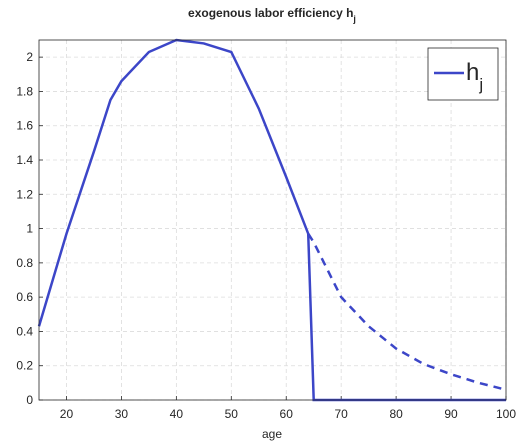 This screenshot has height=443, width=520. What do you see at coordinates (287, 414) in the screenshot?
I see `x-tick-label: 60` at bounding box center [287, 414].